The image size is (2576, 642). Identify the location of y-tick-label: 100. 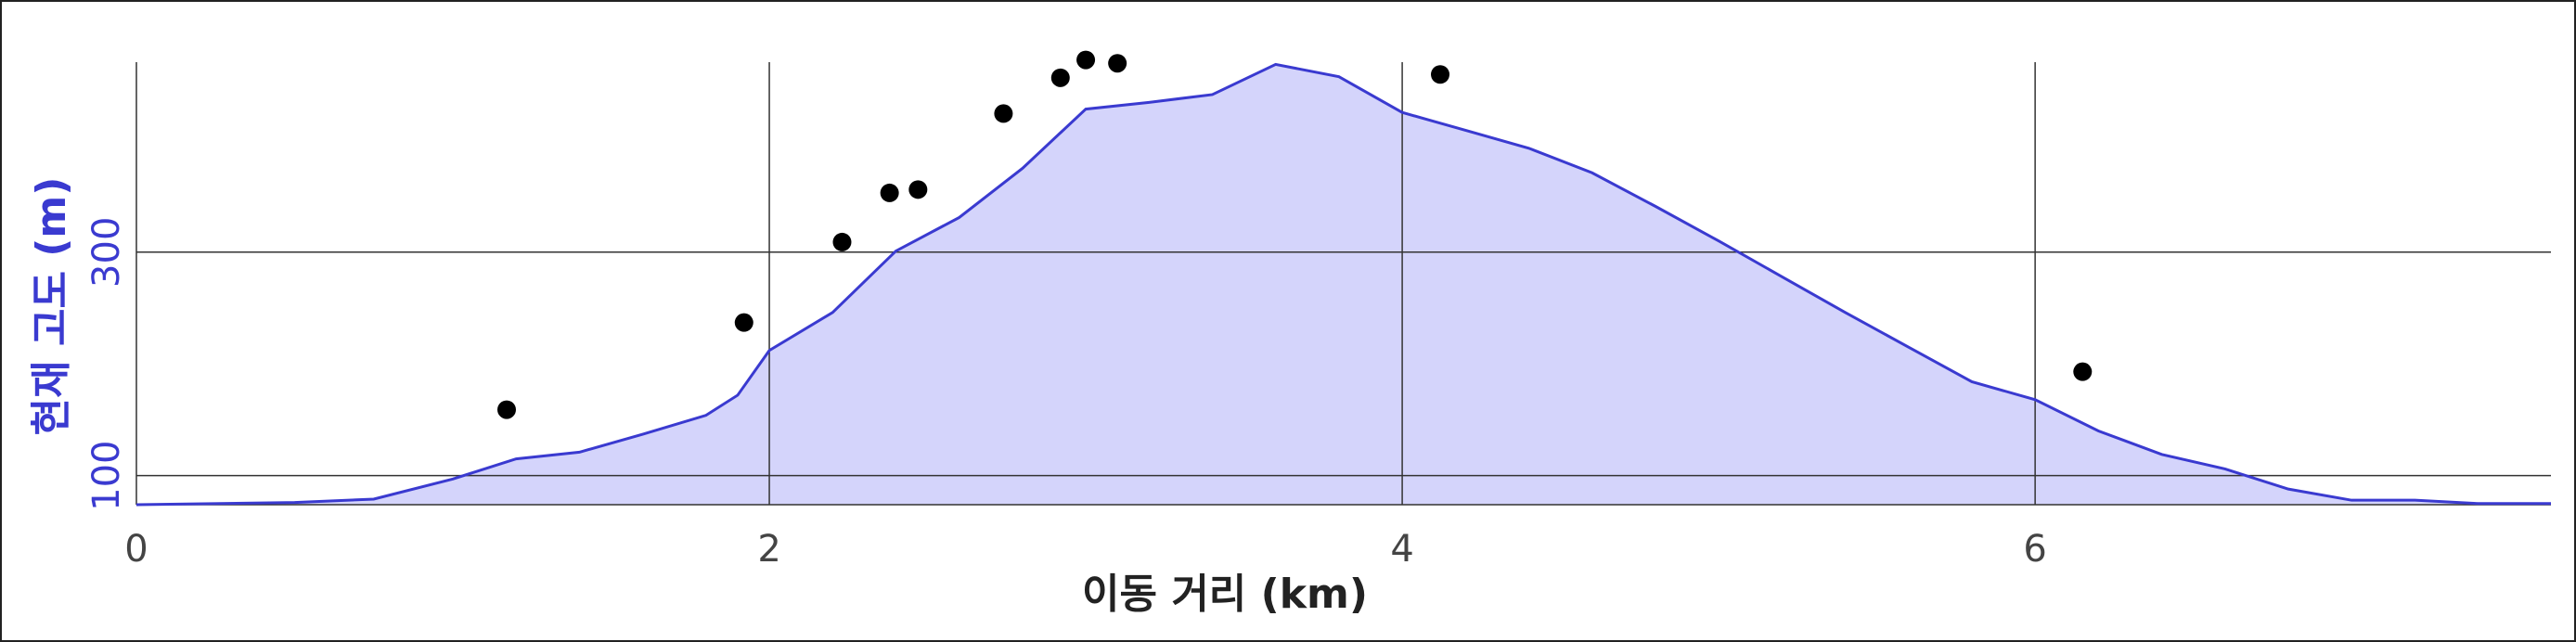
(106, 476).